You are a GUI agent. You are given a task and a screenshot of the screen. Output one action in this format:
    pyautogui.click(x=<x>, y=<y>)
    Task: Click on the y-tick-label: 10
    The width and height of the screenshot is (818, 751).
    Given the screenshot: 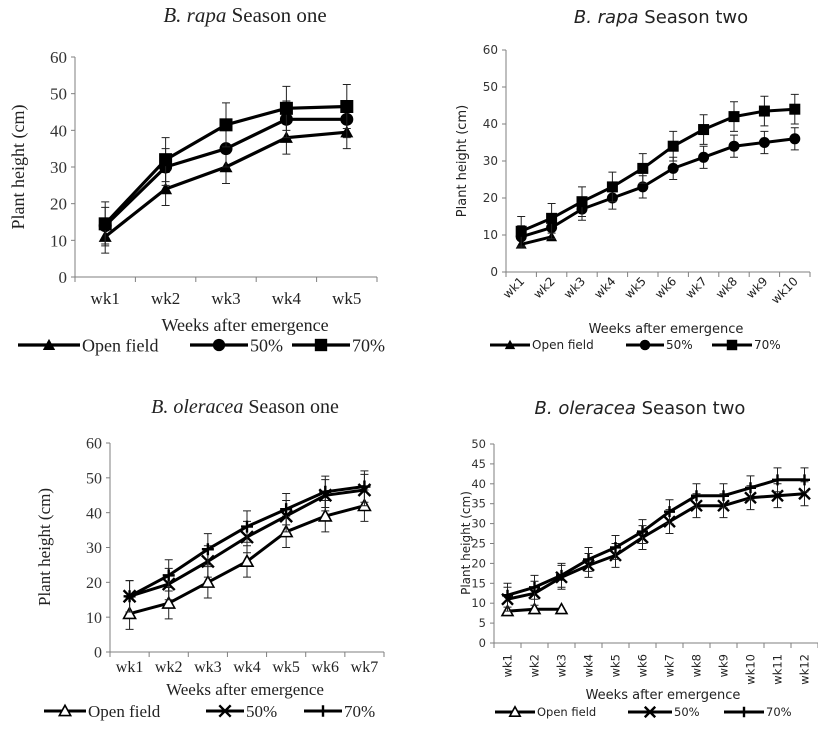 What is the action you would take?
    pyautogui.click(x=490, y=235)
    